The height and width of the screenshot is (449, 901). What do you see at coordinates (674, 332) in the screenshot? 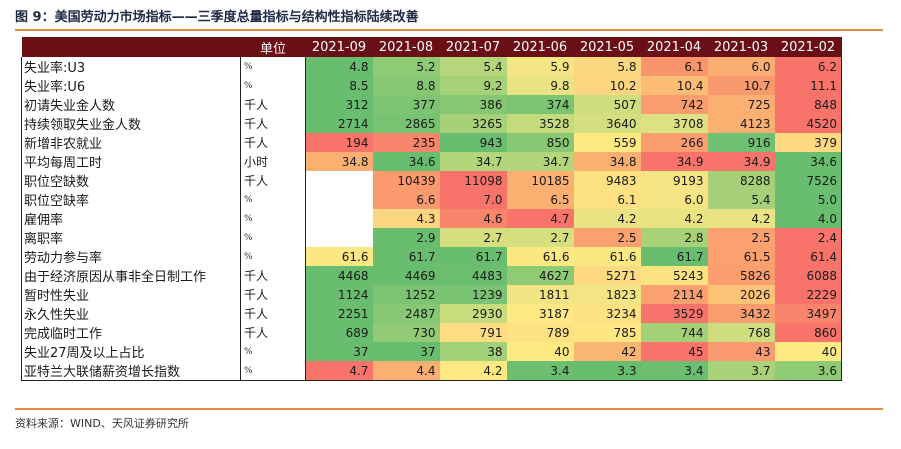
I see `value-cell: 744` at bounding box center [674, 332].